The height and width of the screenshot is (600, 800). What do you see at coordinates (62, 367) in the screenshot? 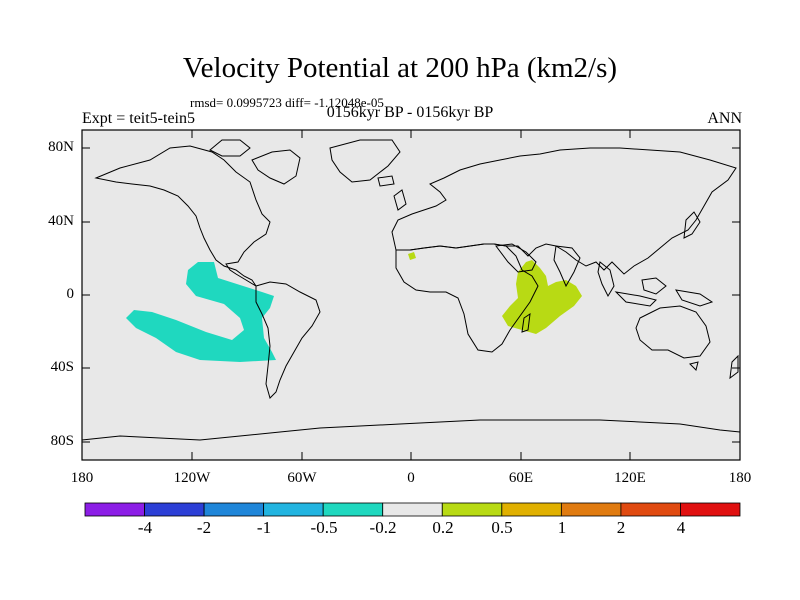
I see `lat-label-40s: 40S` at bounding box center [62, 367].